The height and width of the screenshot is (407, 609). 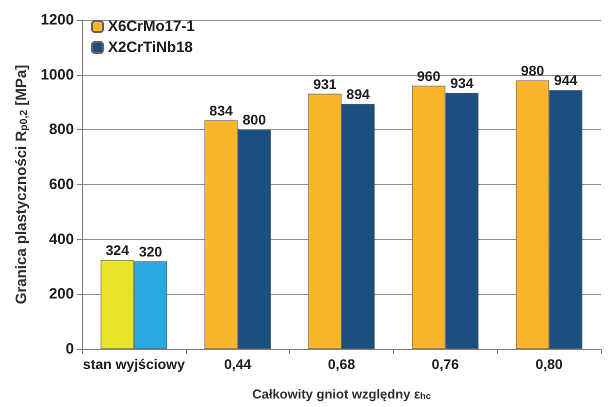 I want to click on x-tick-label: 0,80, so click(x=549, y=364).